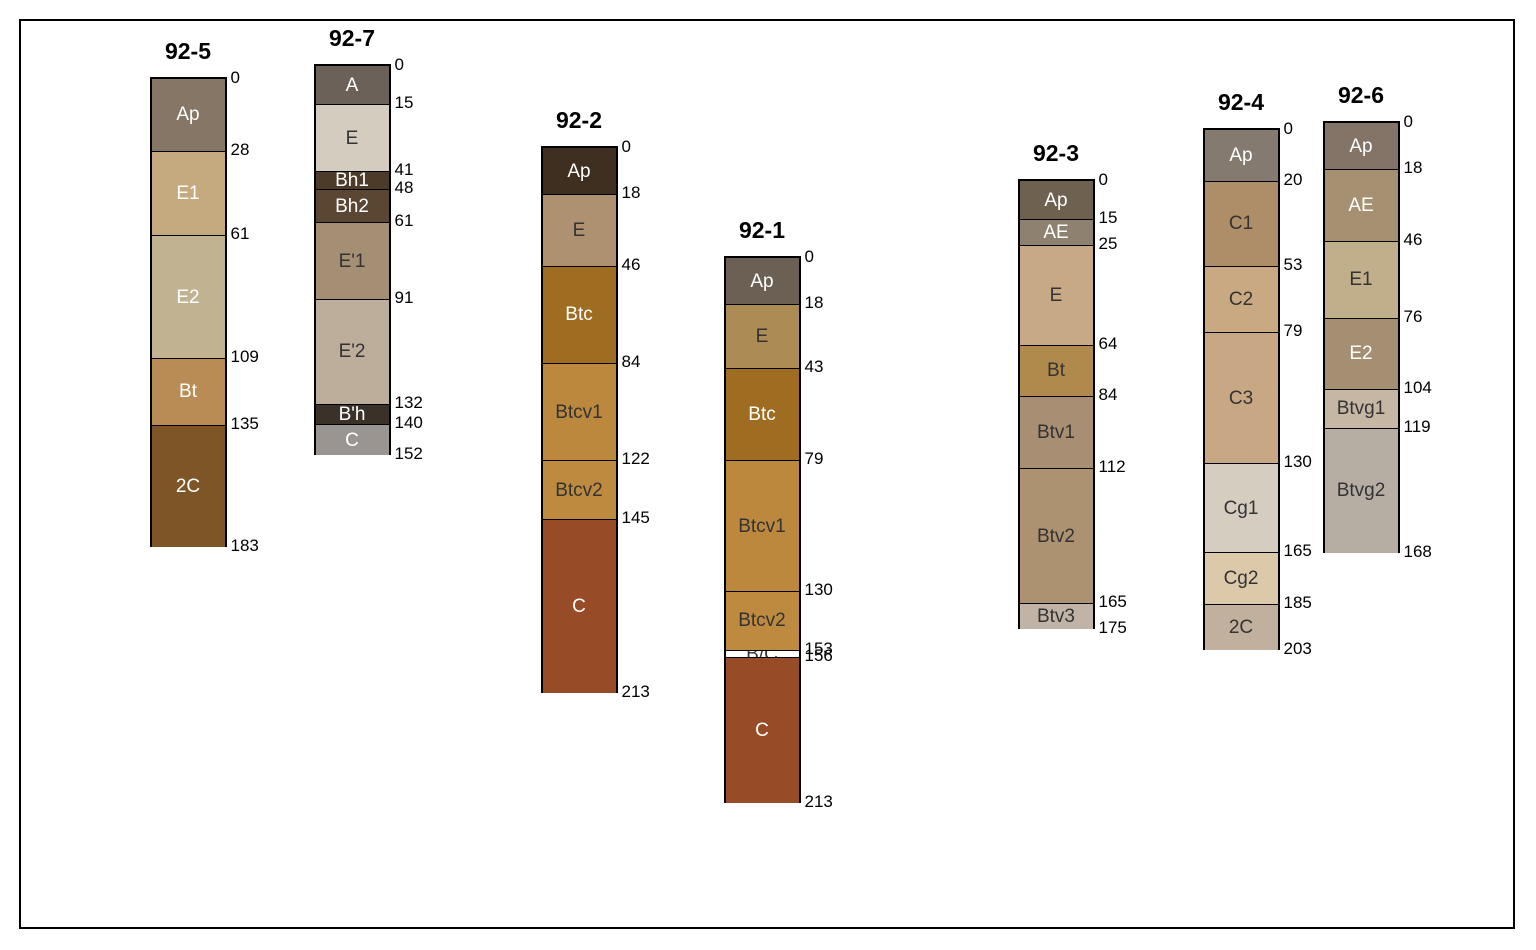 The height and width of the screenshot is (950, 1536). What do you see at coordinates (1056, 616) in the screenshot?
I see `horizon-layer: Btv3` at bounding box center [1056, 616].